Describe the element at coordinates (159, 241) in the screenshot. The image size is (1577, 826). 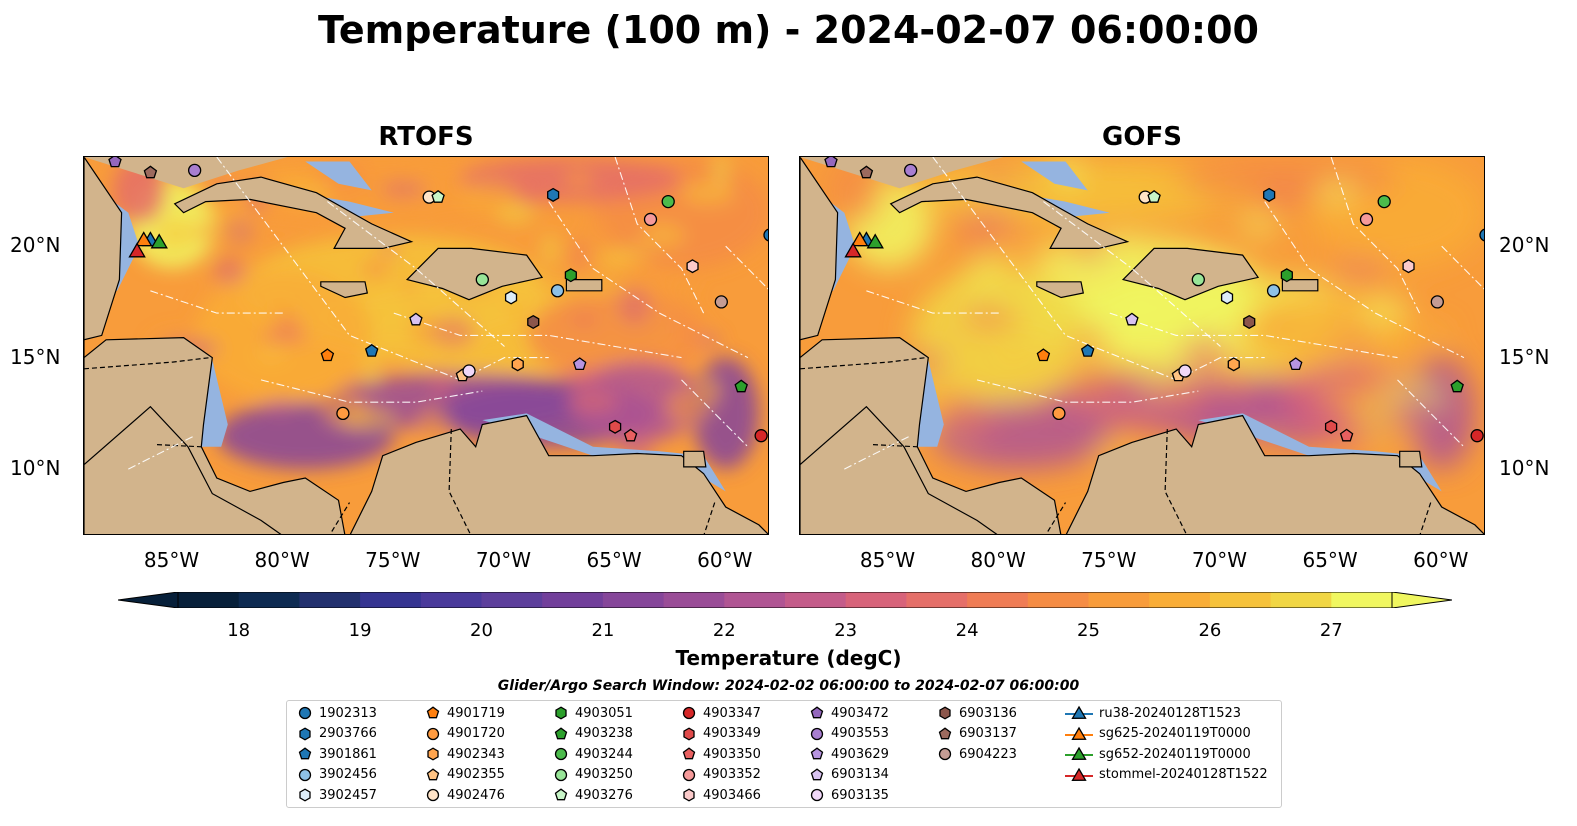
I see `glider-marker-sg652-20240119T0000` at that location.